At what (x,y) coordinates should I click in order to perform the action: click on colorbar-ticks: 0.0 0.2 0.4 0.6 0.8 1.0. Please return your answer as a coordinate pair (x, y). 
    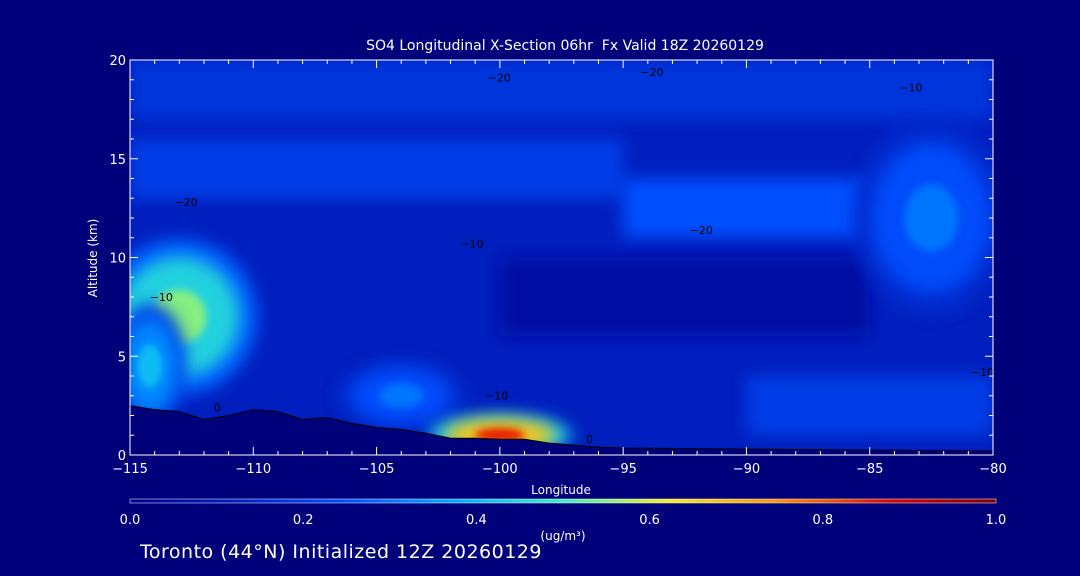
    Looking at the image, I should click on (563, 520).